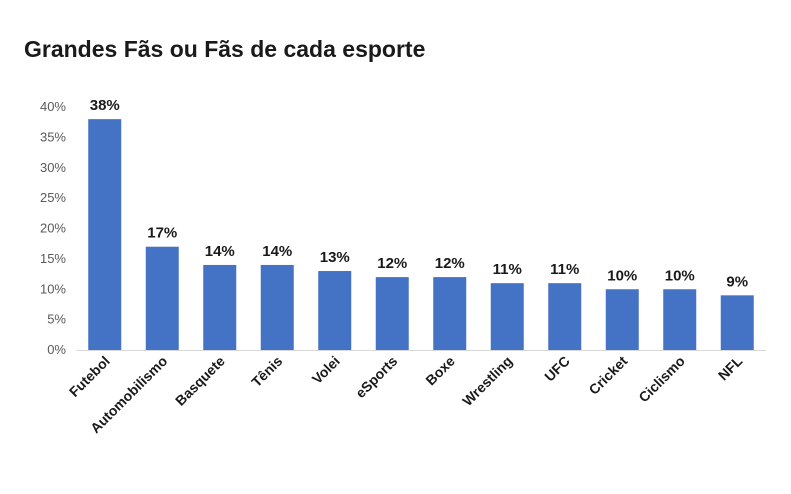 The image size is (791, 494). What do you see at coordinates (200, 381) in the screenshot?
I see `category-label: Basquete` at bounding box center [200, 381].